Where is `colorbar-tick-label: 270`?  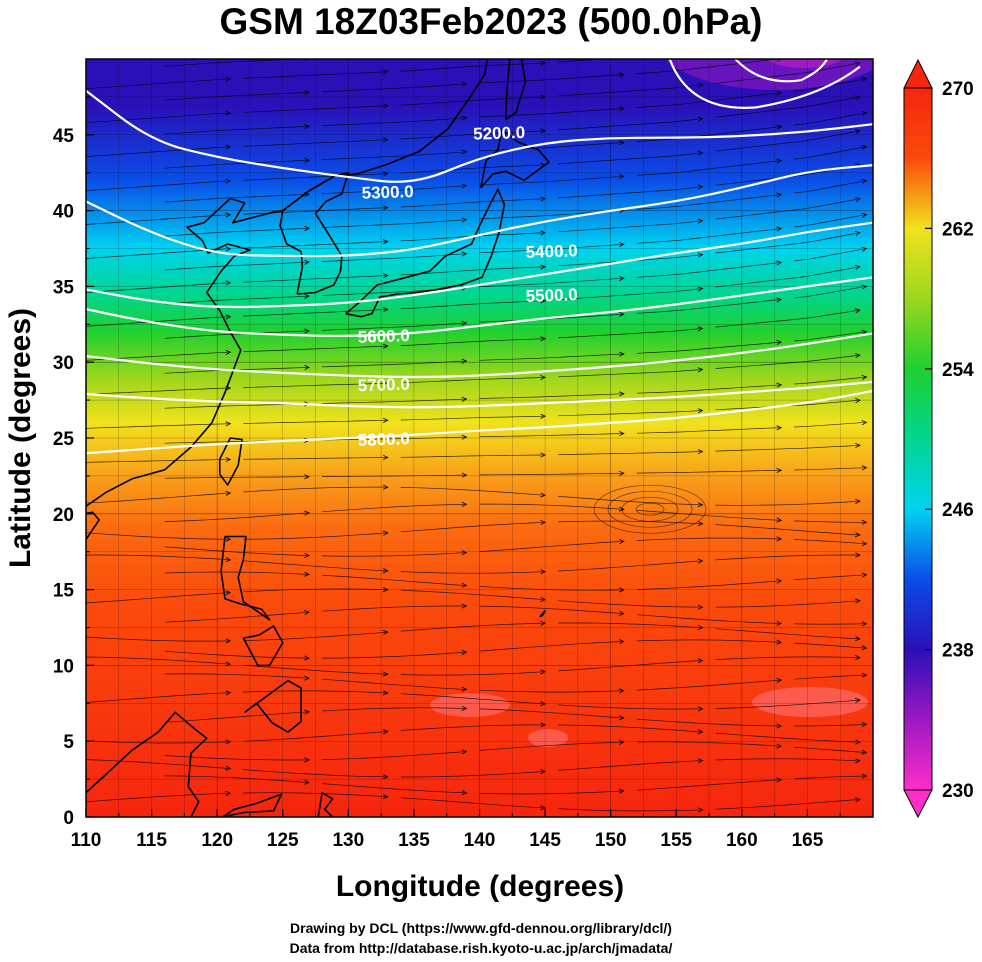
colorbar-tick-label: 270 is located at coordinates (958, 89).